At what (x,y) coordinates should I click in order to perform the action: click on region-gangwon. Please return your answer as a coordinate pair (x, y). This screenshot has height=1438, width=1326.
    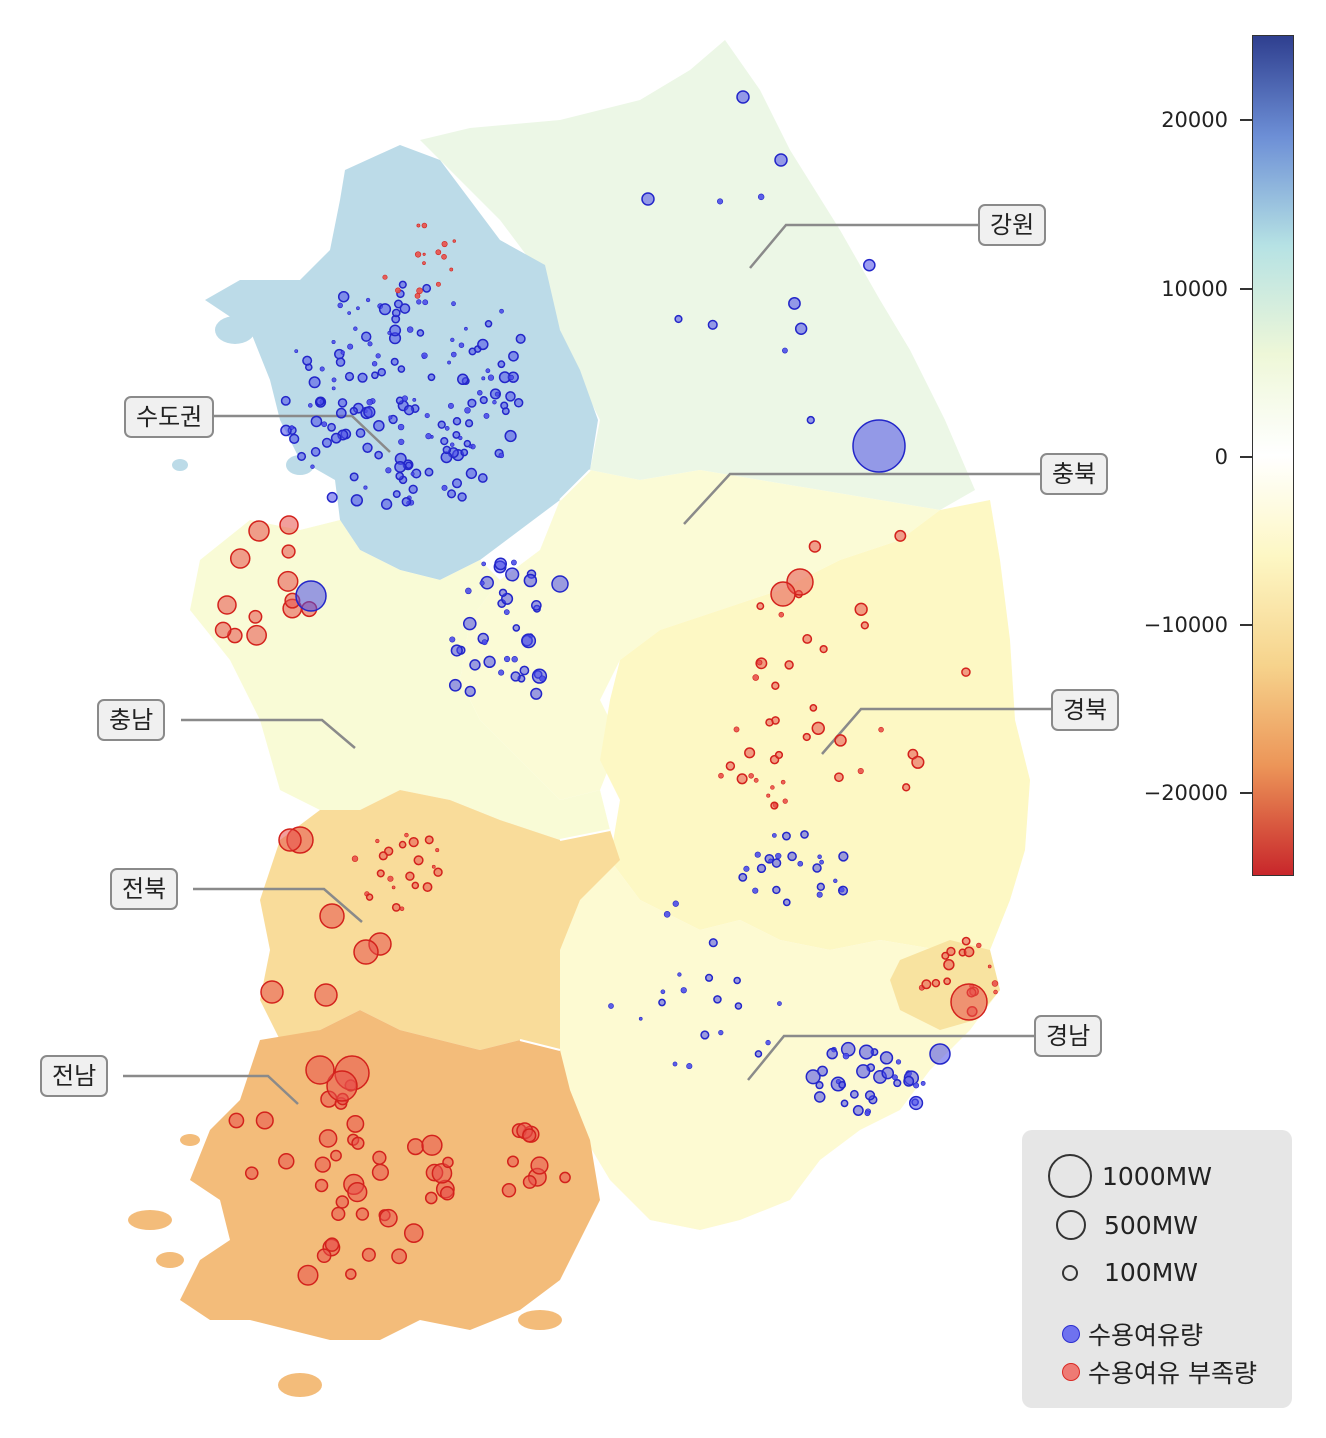
    Looking at the image, I should click on (697, 275).